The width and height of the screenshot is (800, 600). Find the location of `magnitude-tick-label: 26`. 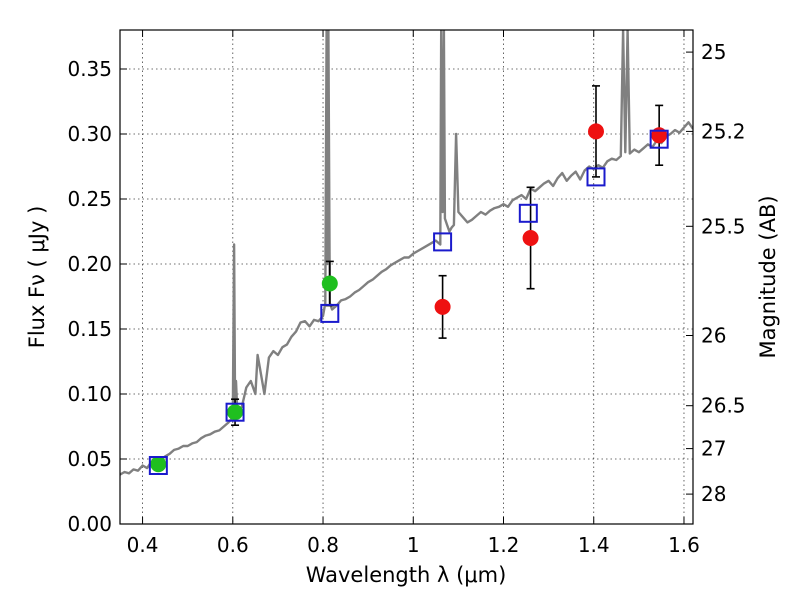

magnitude-tick-label: 26 is located at coordinates (713, 336).